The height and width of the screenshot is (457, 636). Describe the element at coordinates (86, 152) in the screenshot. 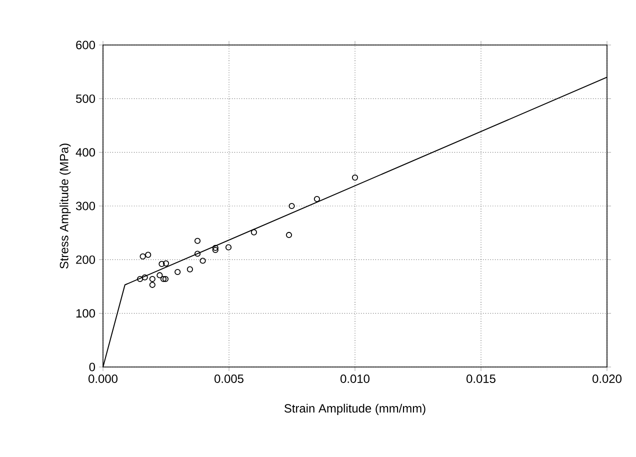

I see `y-tick-label: 400` at that location.